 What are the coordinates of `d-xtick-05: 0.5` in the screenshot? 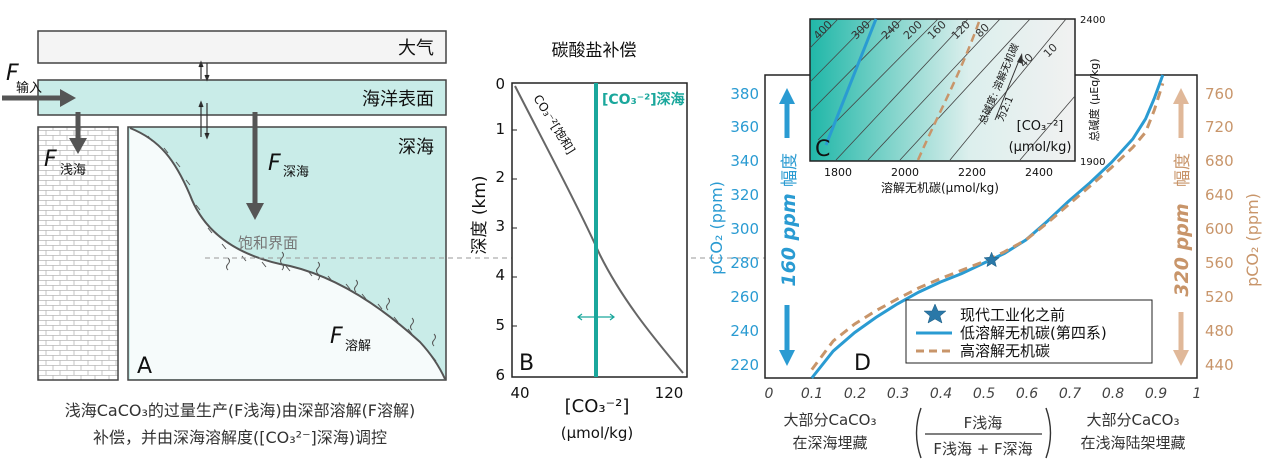 It's located at (984, 394).